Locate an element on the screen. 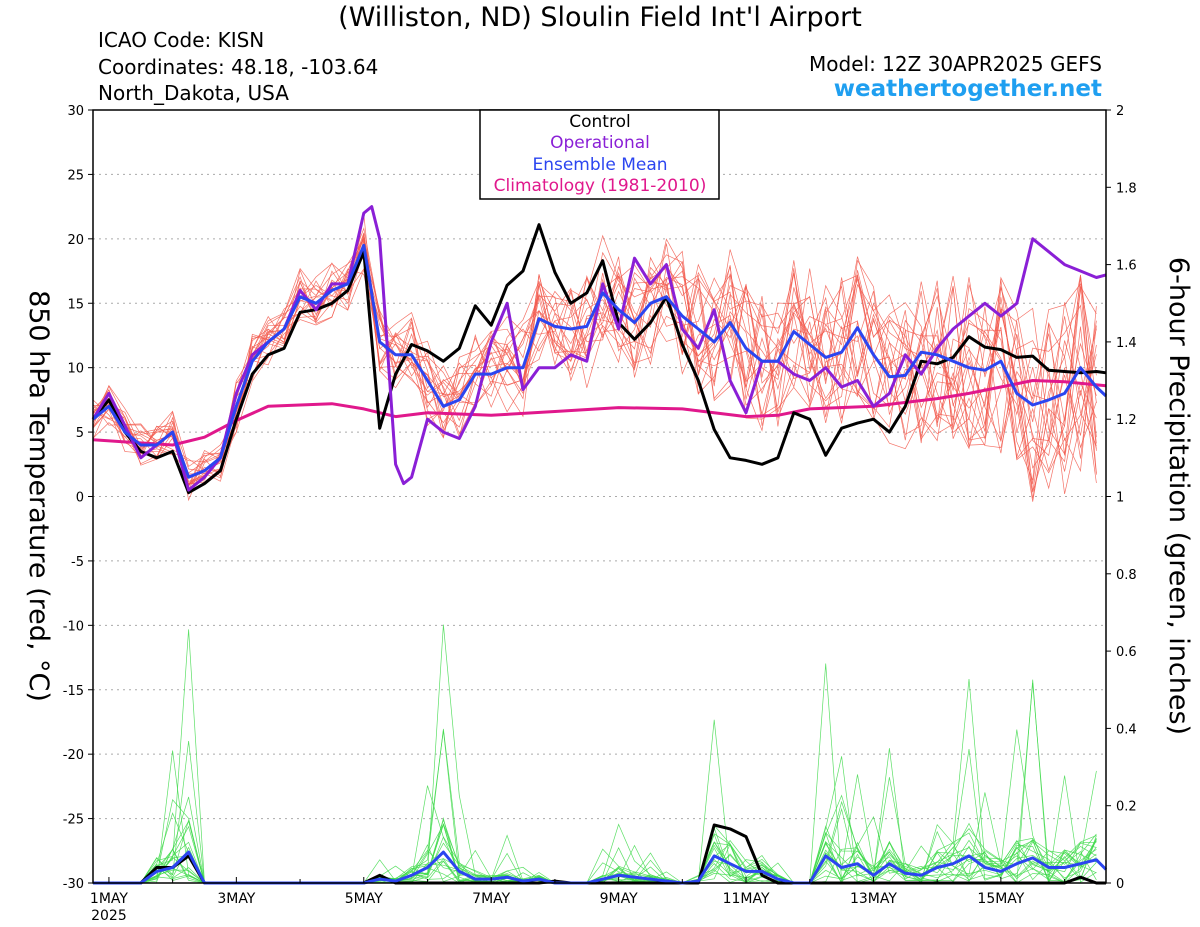 The image size is (1200, 927). y-right-tick-label: 1.8 is located at coordinates (1126, 188).